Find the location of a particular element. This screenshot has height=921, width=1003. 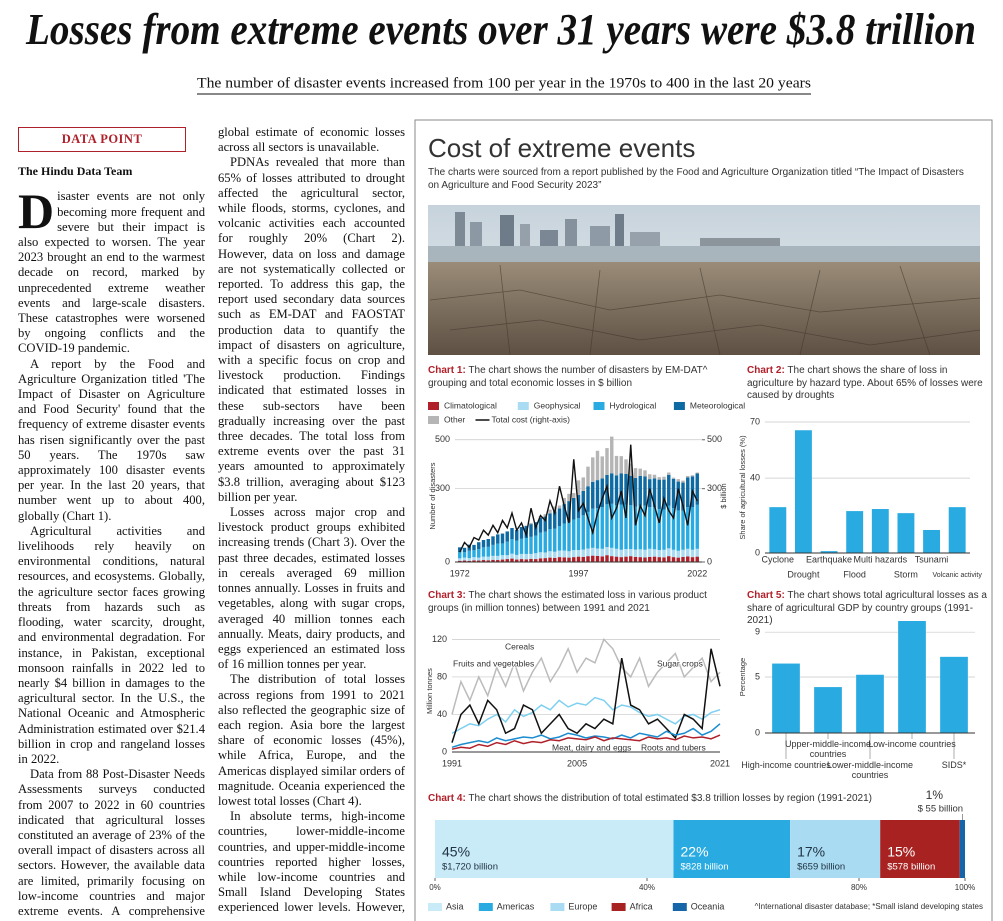

series-label: Meat, dairy and eggs is located at coordinates (591, 747).